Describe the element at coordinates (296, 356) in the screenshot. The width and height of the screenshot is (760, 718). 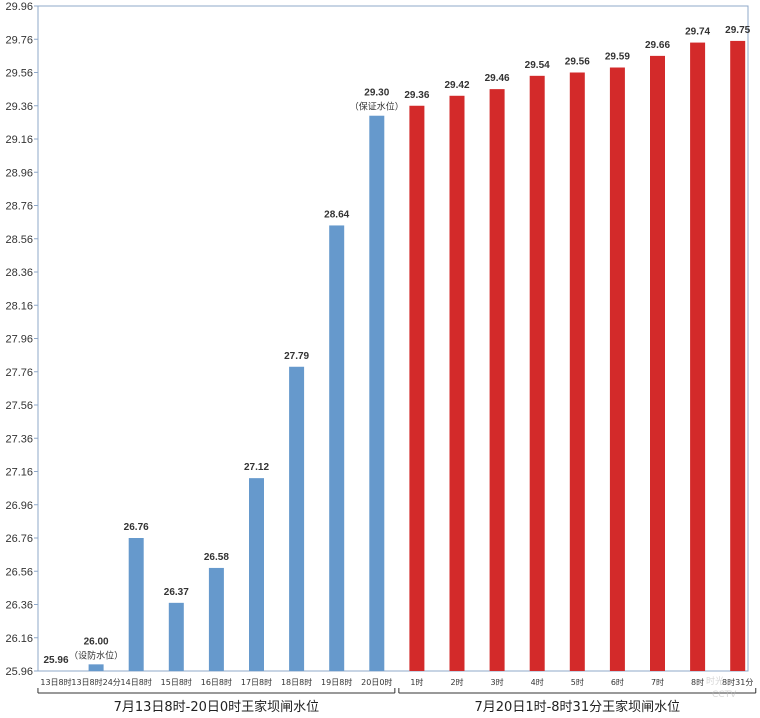
I see `value-label-6: 27.79` at that location.